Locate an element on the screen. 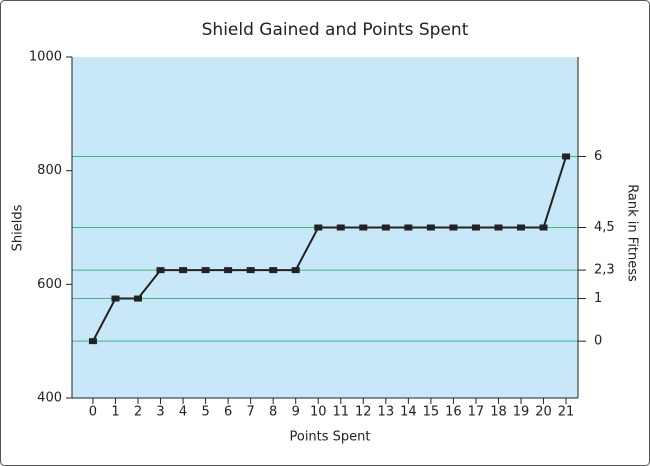 The width and height of the screenshot is (650, 466). x-tick-label: 11 is located at coordinates (340, 412).